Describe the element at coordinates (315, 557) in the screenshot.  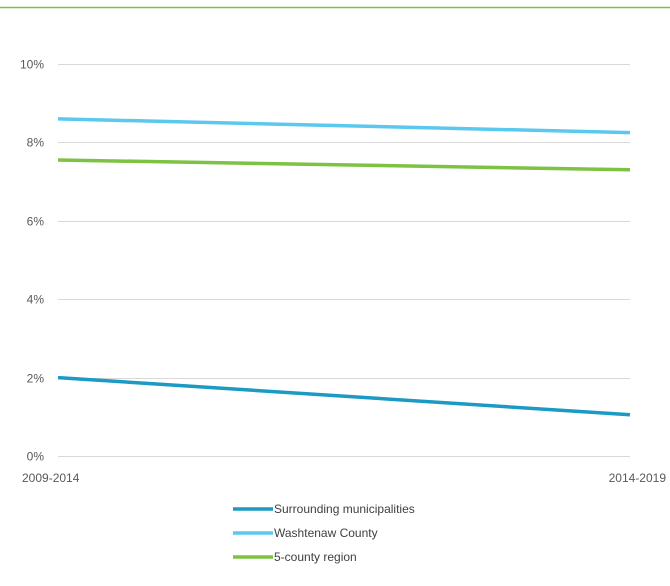
I see `legend-label: 5-county region` at that location.